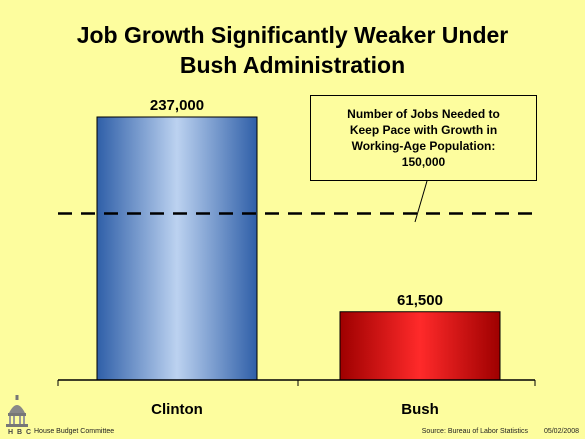  What do you see at coordinates (423, 146) in the screenshot?
I see `callout-line3: Working-Age Population:` at bounding box center [423, 146].